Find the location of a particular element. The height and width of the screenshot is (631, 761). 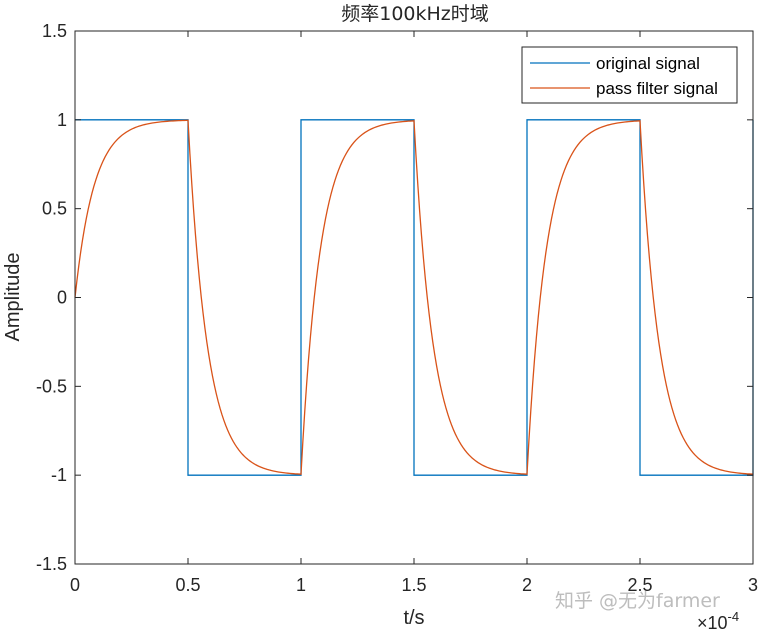

chart-title: 频率100kHz时域 is located at coordinates (415, 14).